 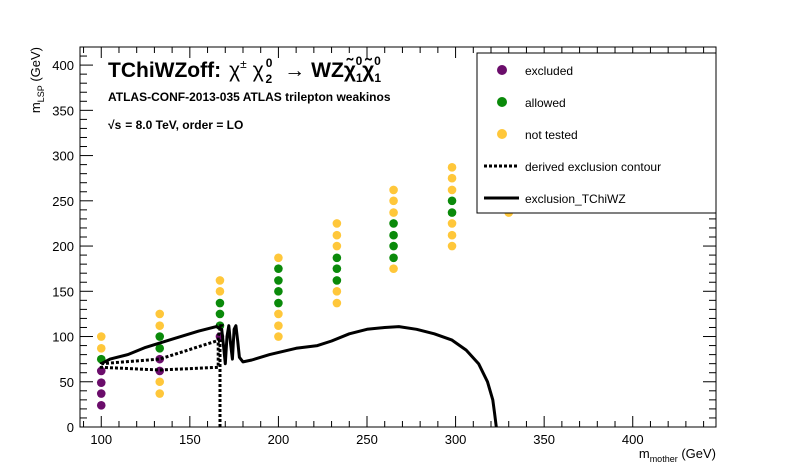 What do you see at coordinates (502, 102) in the screenshot?
I see `legend-marker-allowed` at bounding box center [502, 102].